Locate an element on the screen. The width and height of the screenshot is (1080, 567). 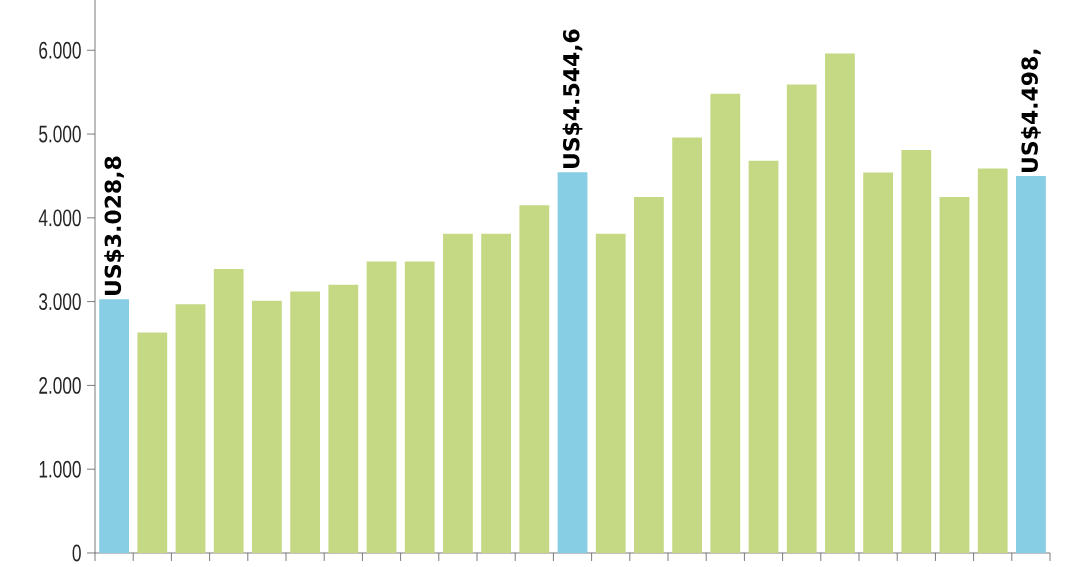
data-label: US$4.498, is located at coordinates (1030, 110).